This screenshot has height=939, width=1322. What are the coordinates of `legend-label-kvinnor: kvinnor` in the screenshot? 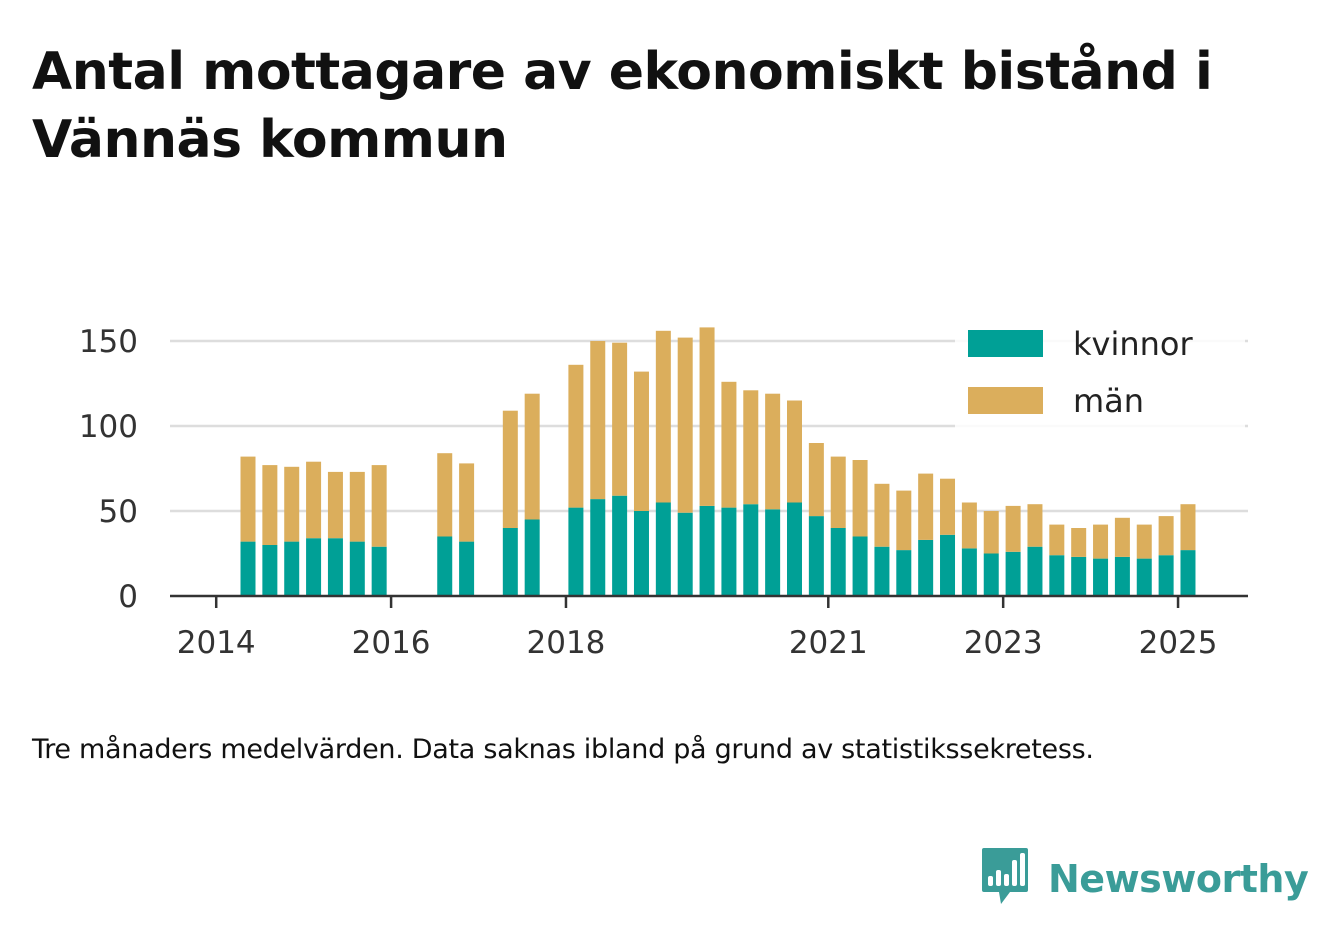 It's located at (1133, 344).